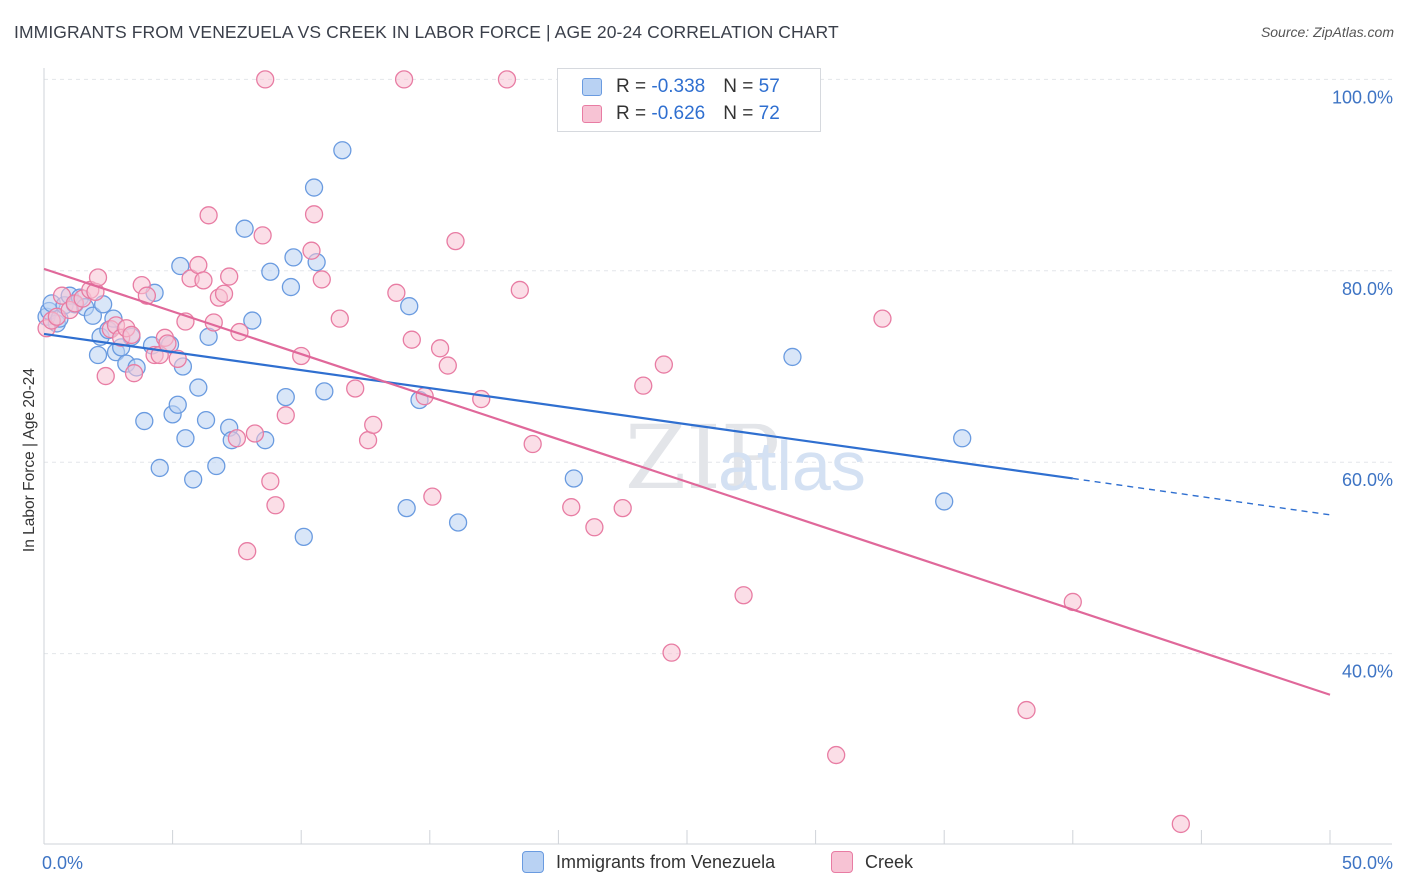 This screenshot has height=892, width=1406. I want to click on y-tick-label: 60.0%, so click(1367, 480).